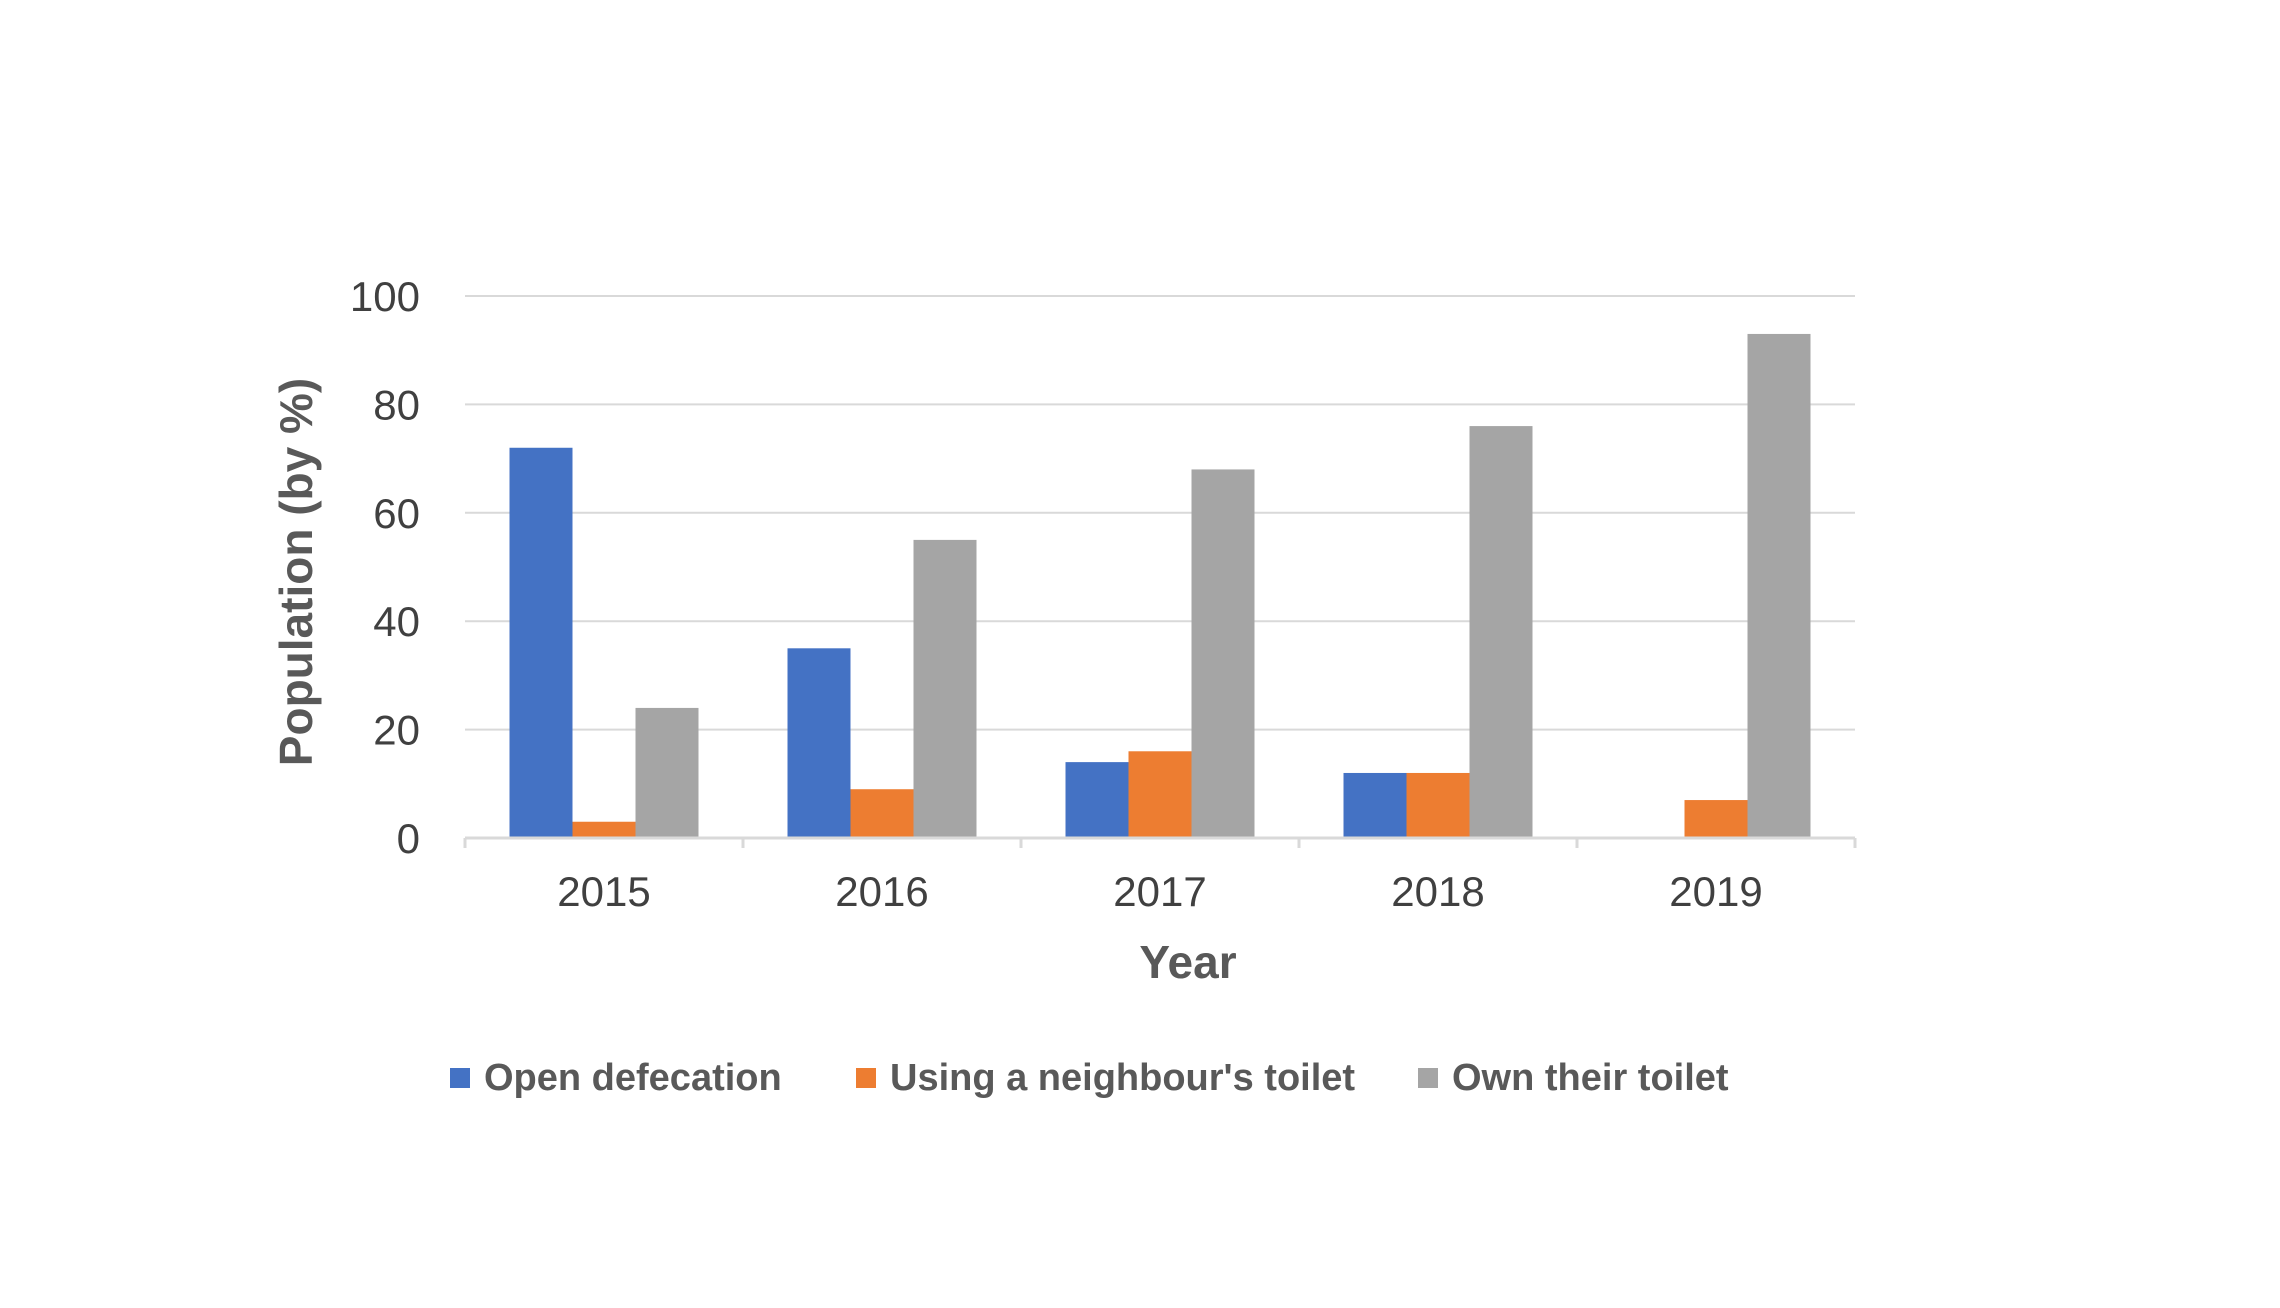 The width and height of the screenshot is (2280, 1308). Describe the element at coordinates (881, 891) in the screenshot. I see `x-tick-label: 2016` at that location.